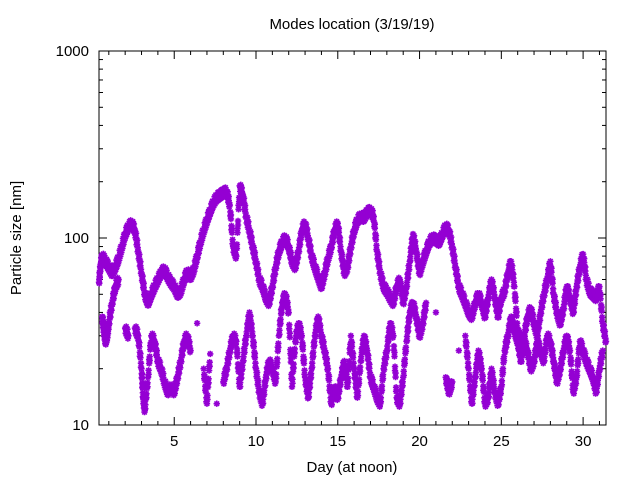 The image size is (640, 480). I want to click on x-tick-label: 5, so click(174, 441).